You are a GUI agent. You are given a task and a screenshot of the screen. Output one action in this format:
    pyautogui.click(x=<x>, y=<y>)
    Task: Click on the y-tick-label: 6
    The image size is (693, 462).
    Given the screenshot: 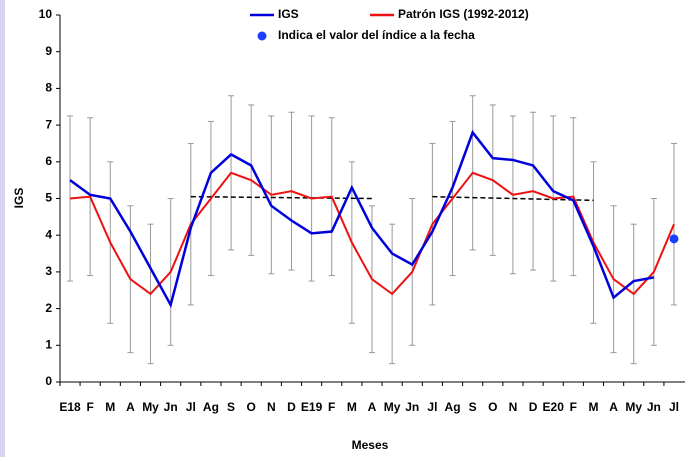 What is the action you would take?
    pyautogui.click(x=48, y=161)
    